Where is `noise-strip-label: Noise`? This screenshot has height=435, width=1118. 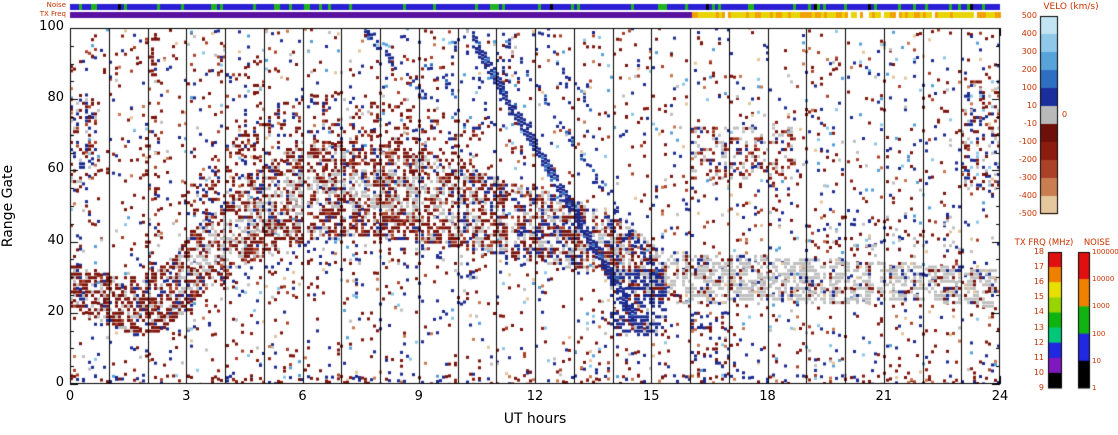
noise-strip-label: Noise is located at coordinates (56, 5).